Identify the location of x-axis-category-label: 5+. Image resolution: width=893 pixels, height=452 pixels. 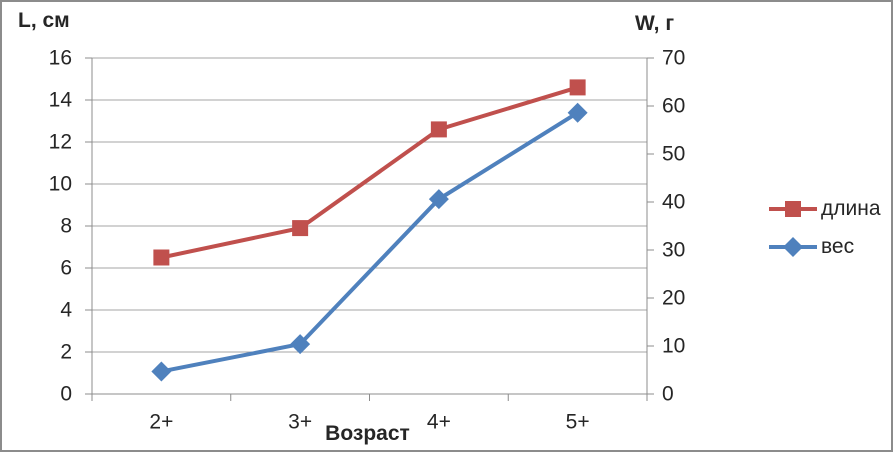
(578, 422).